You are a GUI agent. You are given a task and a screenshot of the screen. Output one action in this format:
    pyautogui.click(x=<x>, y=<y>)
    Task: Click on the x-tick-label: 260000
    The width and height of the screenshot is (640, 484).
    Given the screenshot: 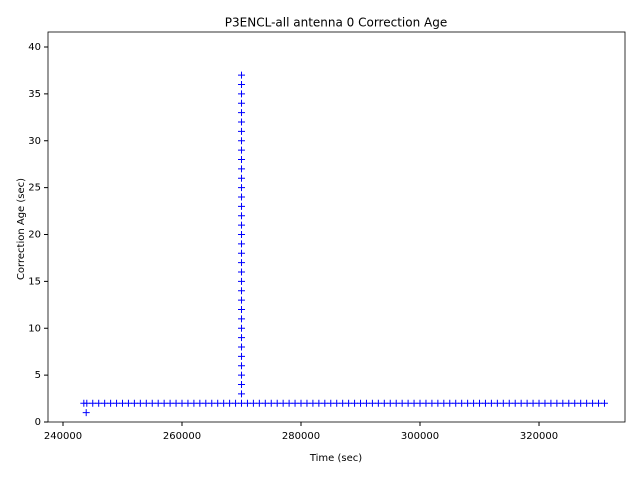 What is the action you would take?
    pyautogui.click(x=182, y=436)
    